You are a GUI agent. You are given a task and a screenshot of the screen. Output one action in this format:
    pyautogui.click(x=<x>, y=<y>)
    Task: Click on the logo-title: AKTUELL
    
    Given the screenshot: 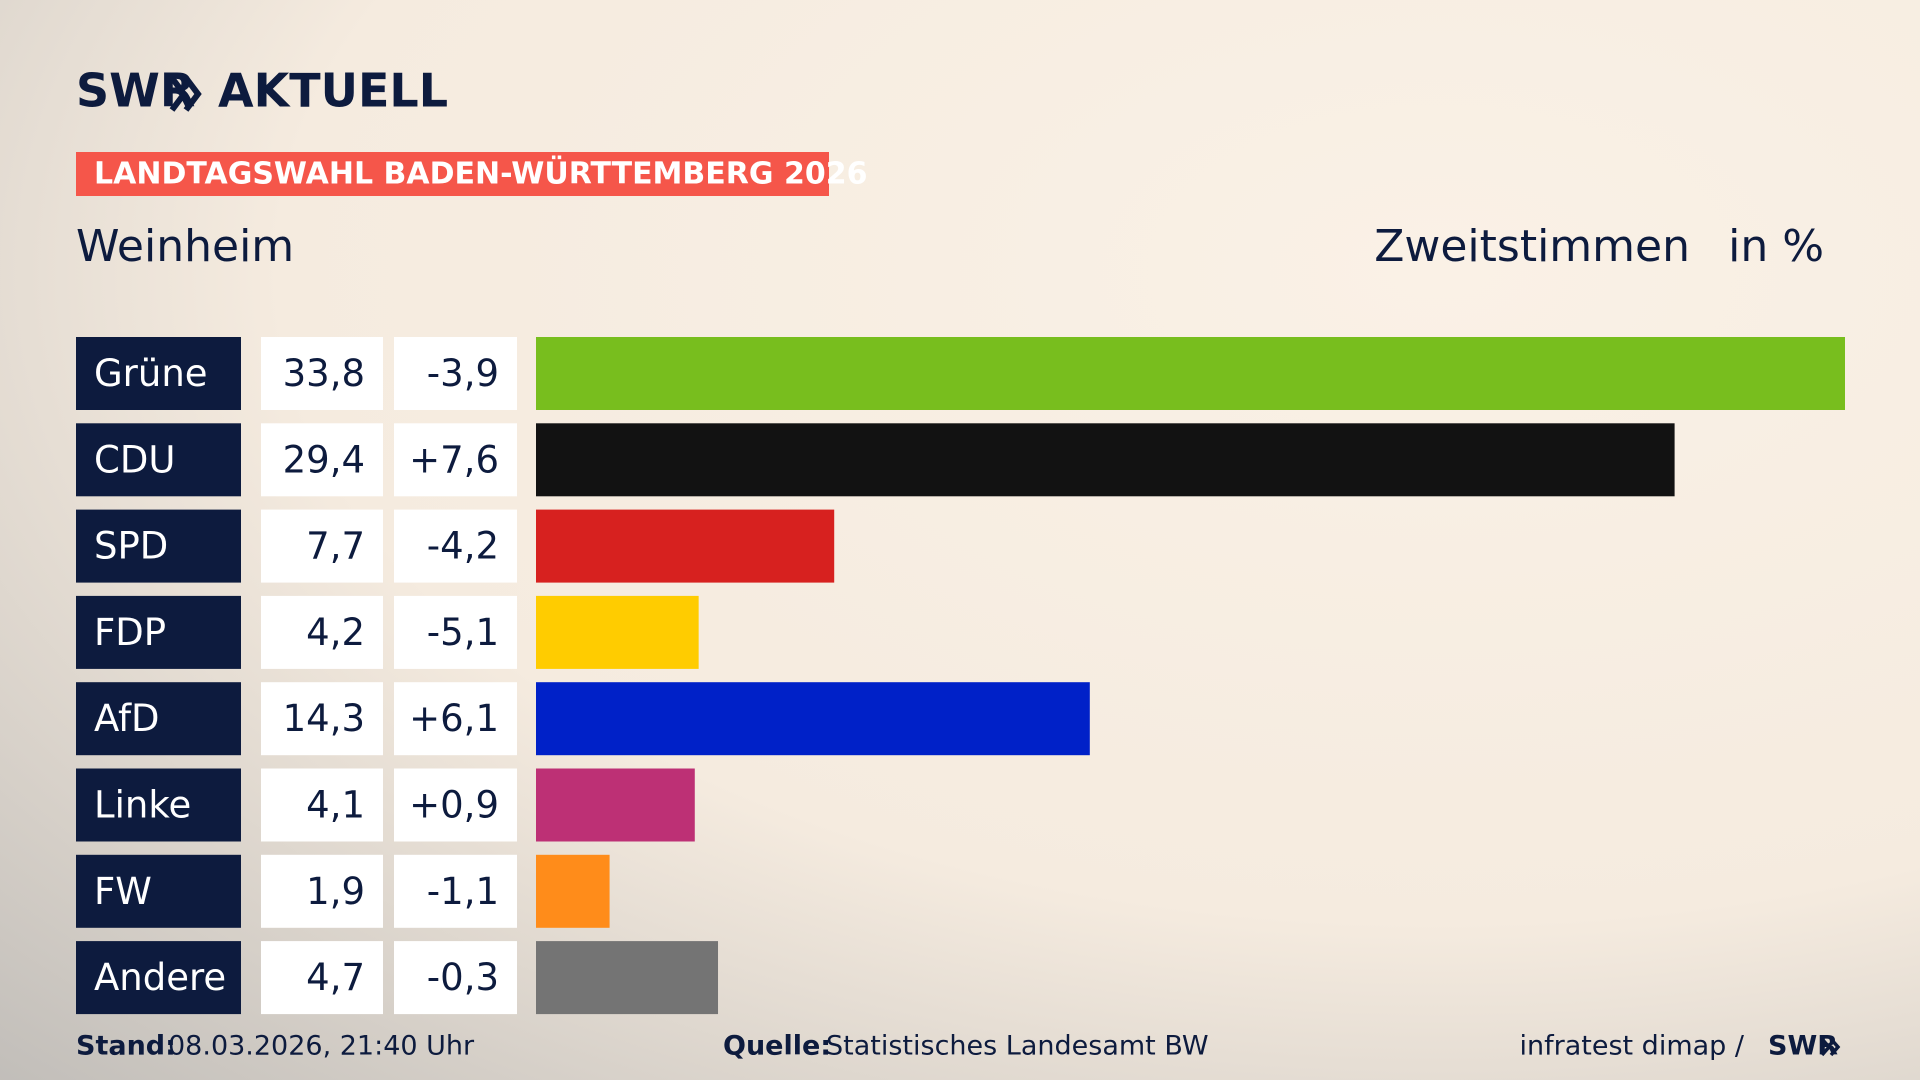 What is the action you would take?
    pyautogui.click(x=333, y=91)
    